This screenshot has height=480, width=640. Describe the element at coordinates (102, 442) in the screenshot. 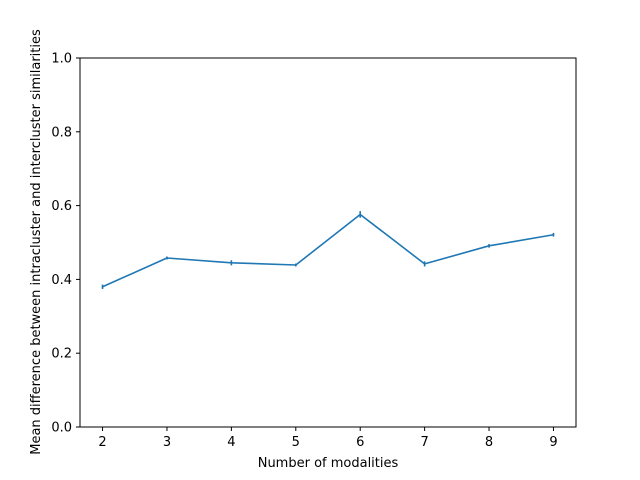

I see `x-tick-label: 2` at that location.